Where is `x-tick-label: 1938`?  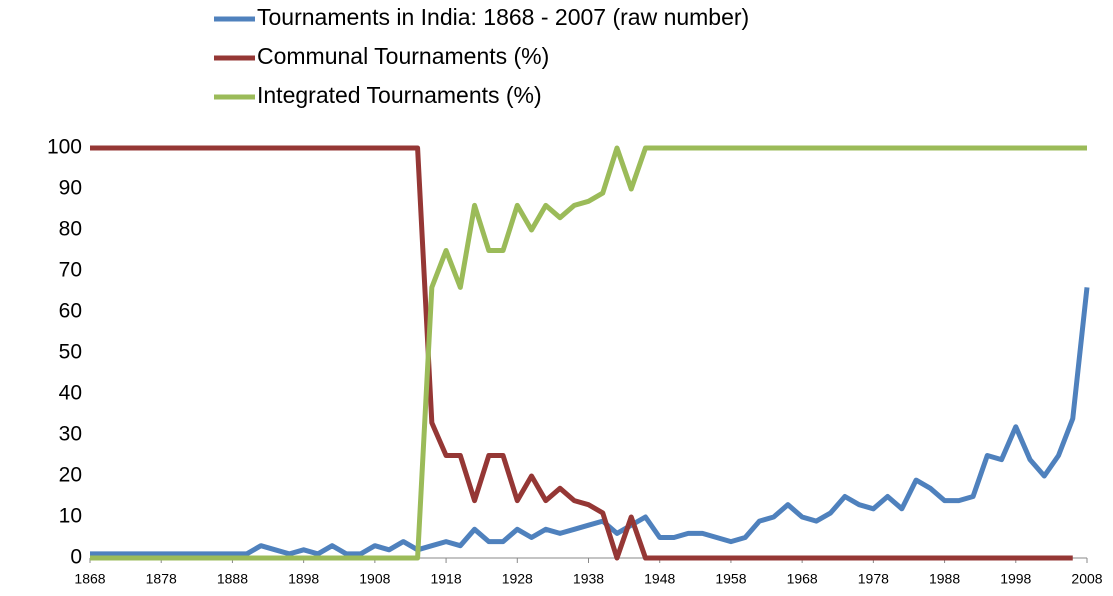 x-tick-label: 1938 is located at coordinates (588, 579).